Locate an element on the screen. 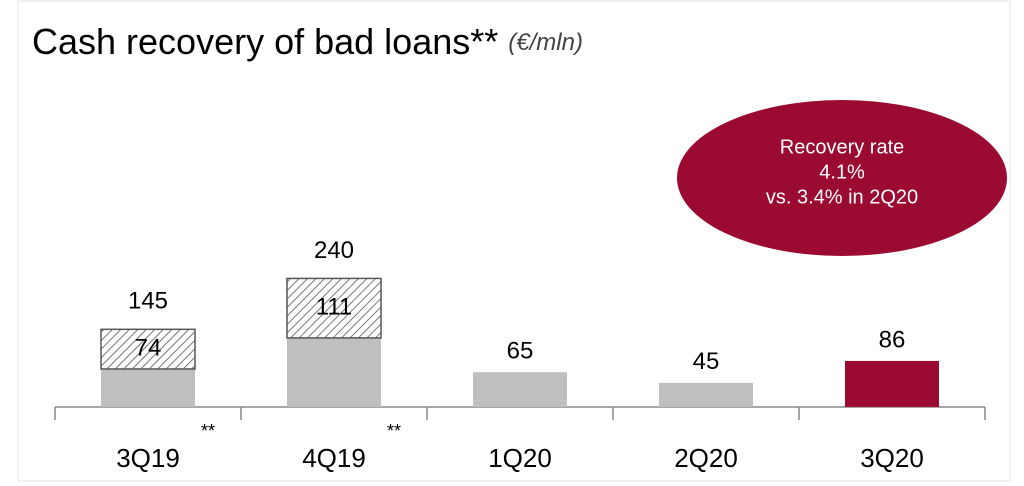 Image resolution: width=1024 pixels, height=486 pixels. annotation-bubble is located at coordinates (842, 178).